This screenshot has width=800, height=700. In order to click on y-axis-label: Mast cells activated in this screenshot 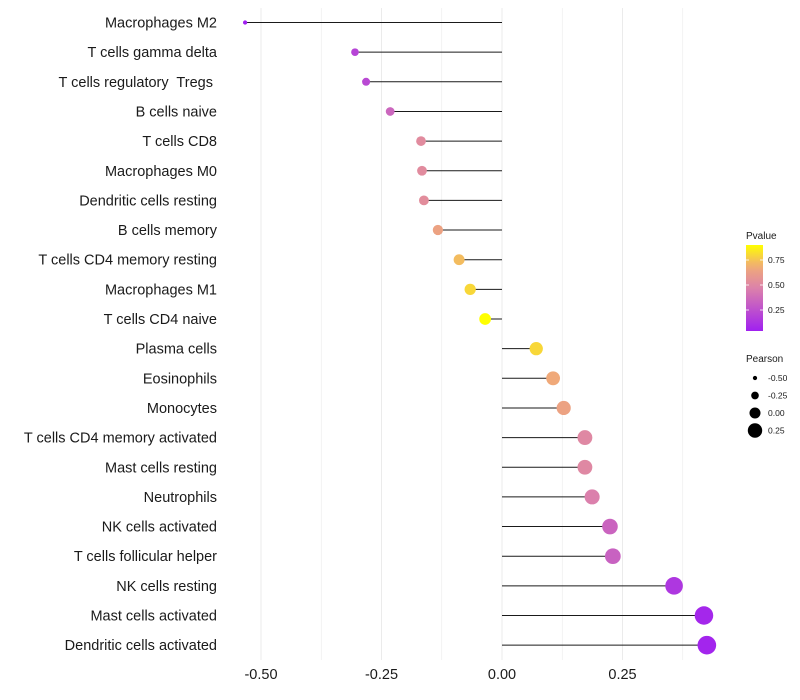, I will do `click(153, 617)`.